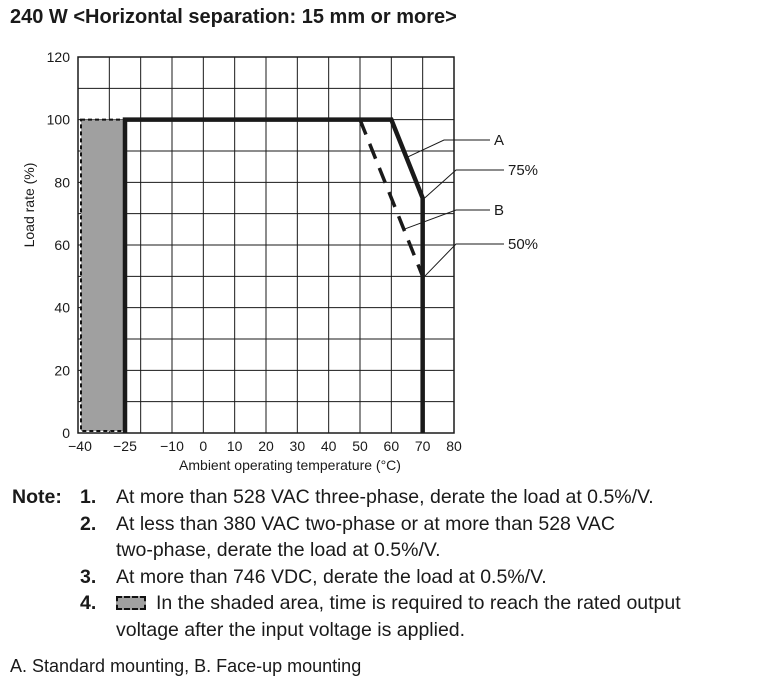 Image resolution: width=757 pixels, height=686 pixels. Describe the element at coordinates (423, 446) in the screenshot. I see `x-tick-label: 70` at that location.